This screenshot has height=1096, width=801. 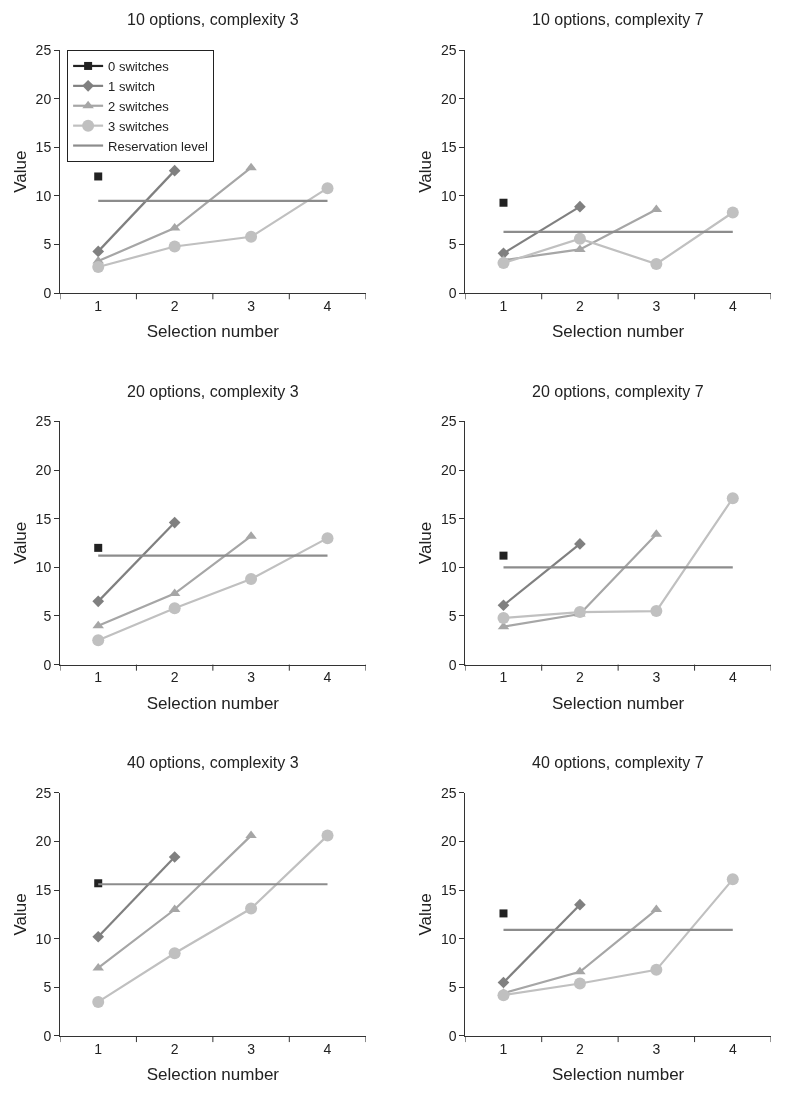 I want to click on chart-title: 10 options, complexity 7, so click(x=618, y=19).